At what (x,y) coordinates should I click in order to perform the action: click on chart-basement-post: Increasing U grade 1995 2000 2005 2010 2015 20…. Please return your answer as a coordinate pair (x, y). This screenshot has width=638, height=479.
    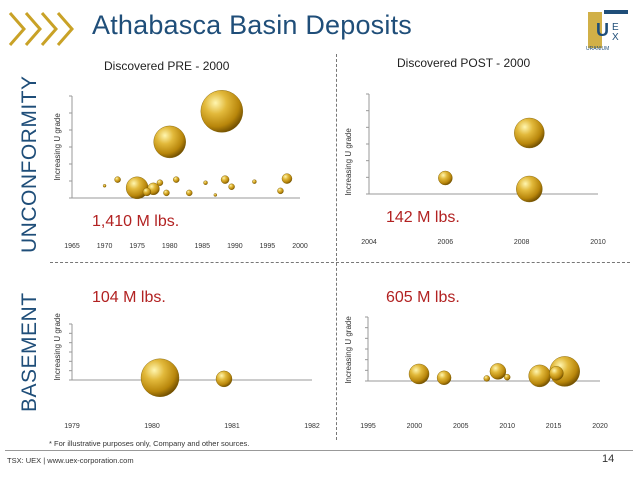
    Looking at the image, I should click on (476, 359).